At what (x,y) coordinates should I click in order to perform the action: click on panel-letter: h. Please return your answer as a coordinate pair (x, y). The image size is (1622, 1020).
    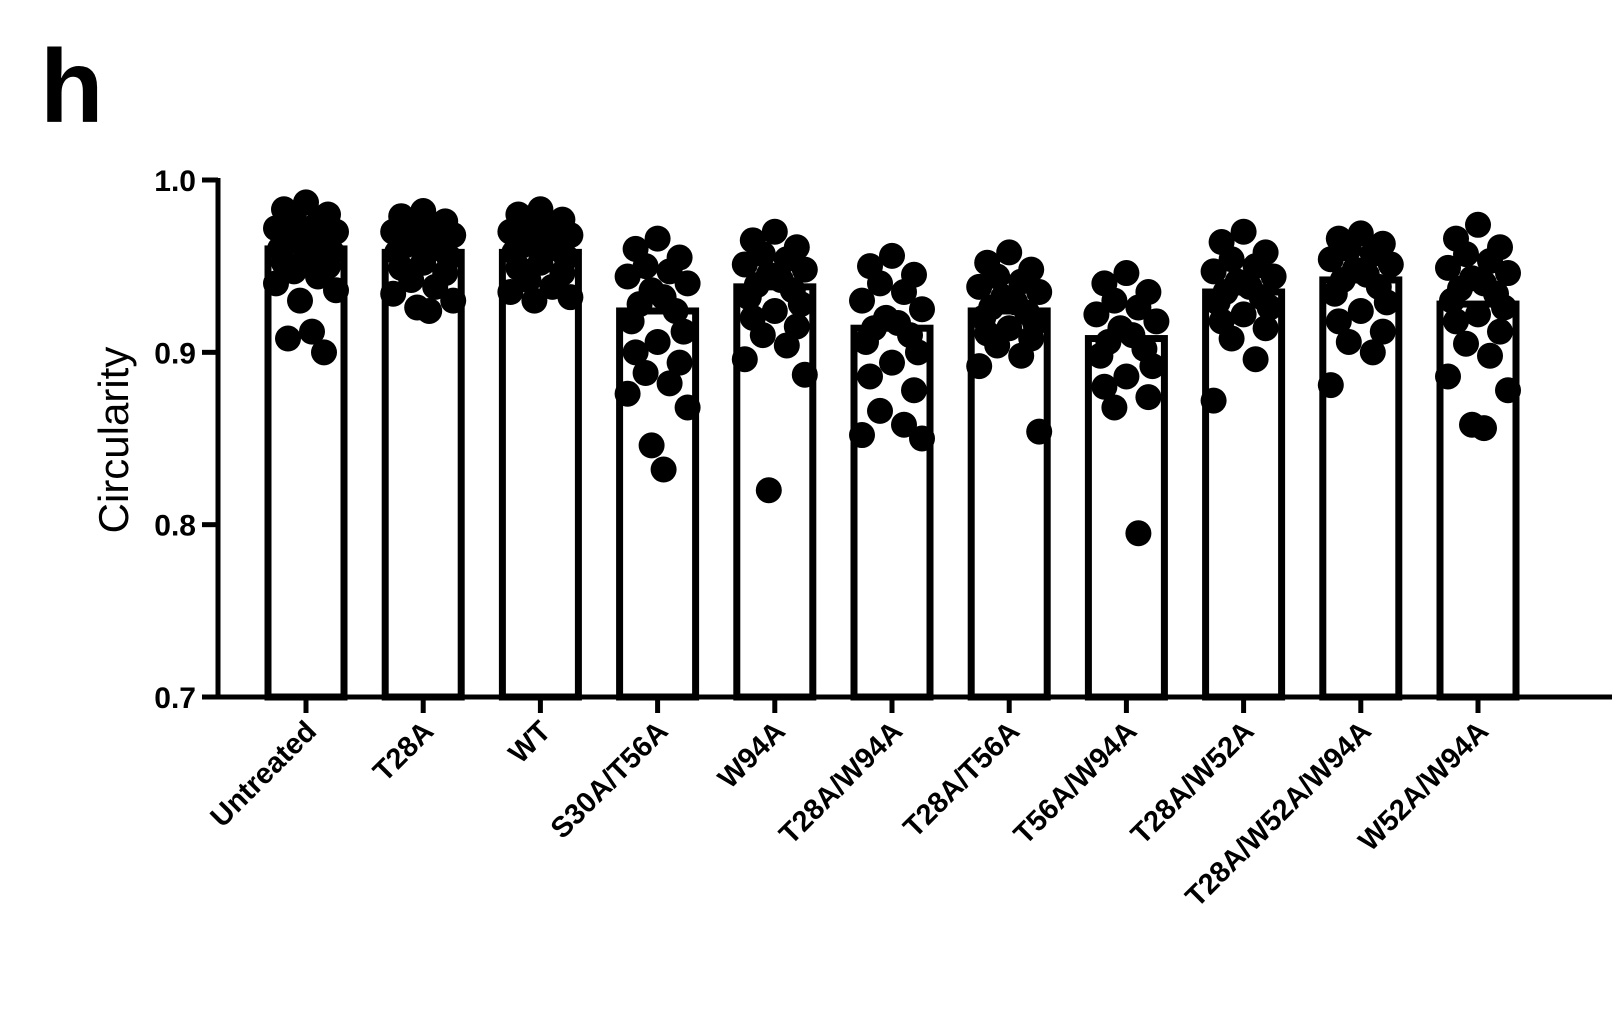
    Looking at the image, I should click on (72, 87).